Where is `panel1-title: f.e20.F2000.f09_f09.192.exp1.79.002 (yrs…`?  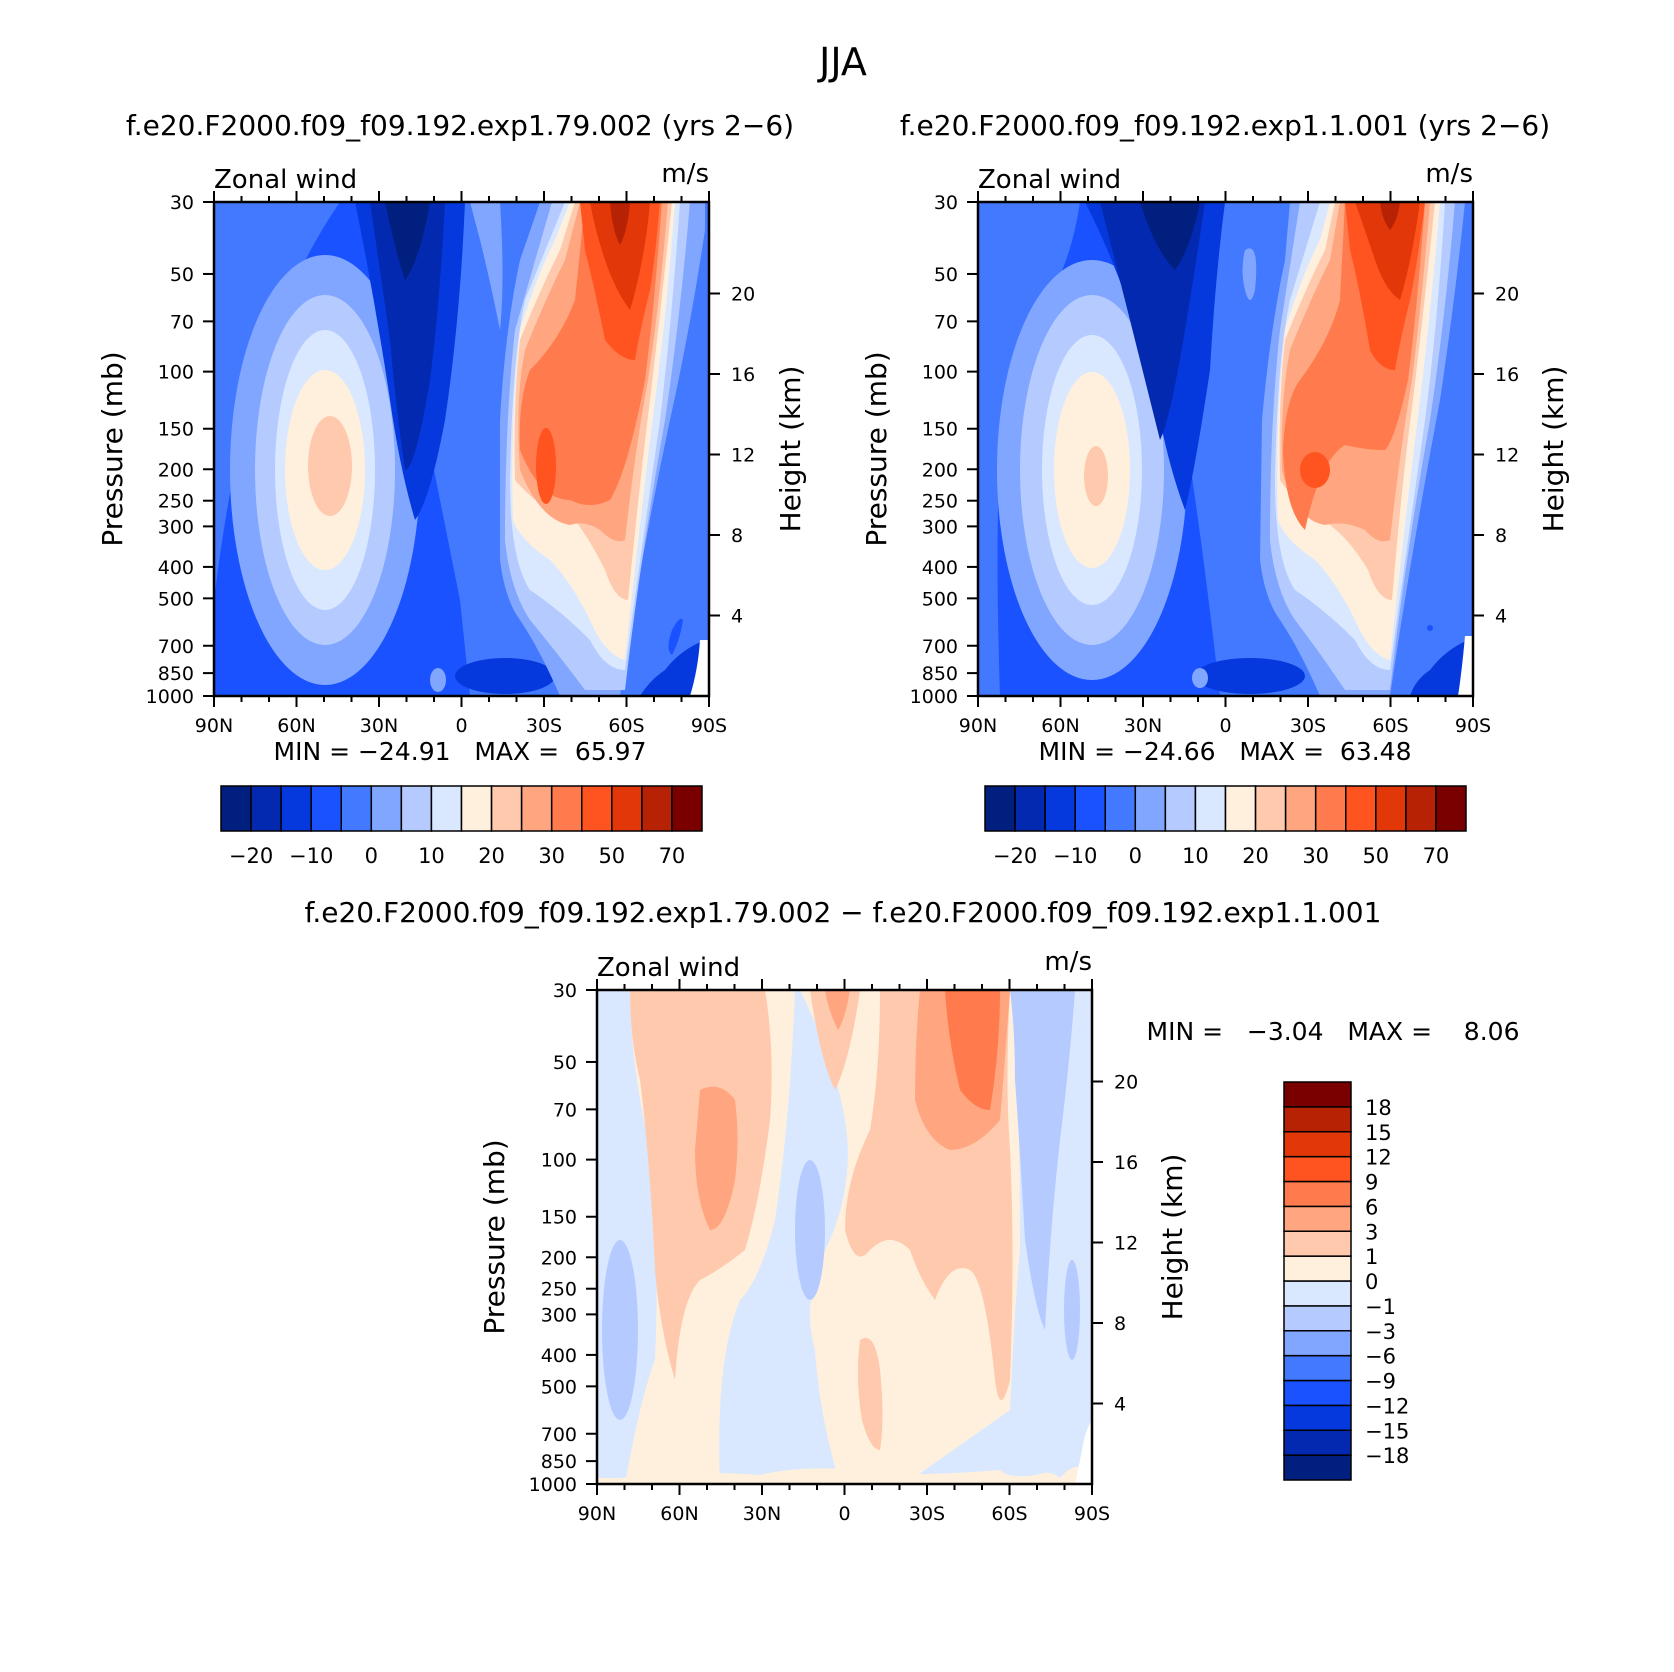 panel1-title: f.e20.F2000.f09_f09.192.exp1.79.002 (yrs… is located at coordinates (460, 125).